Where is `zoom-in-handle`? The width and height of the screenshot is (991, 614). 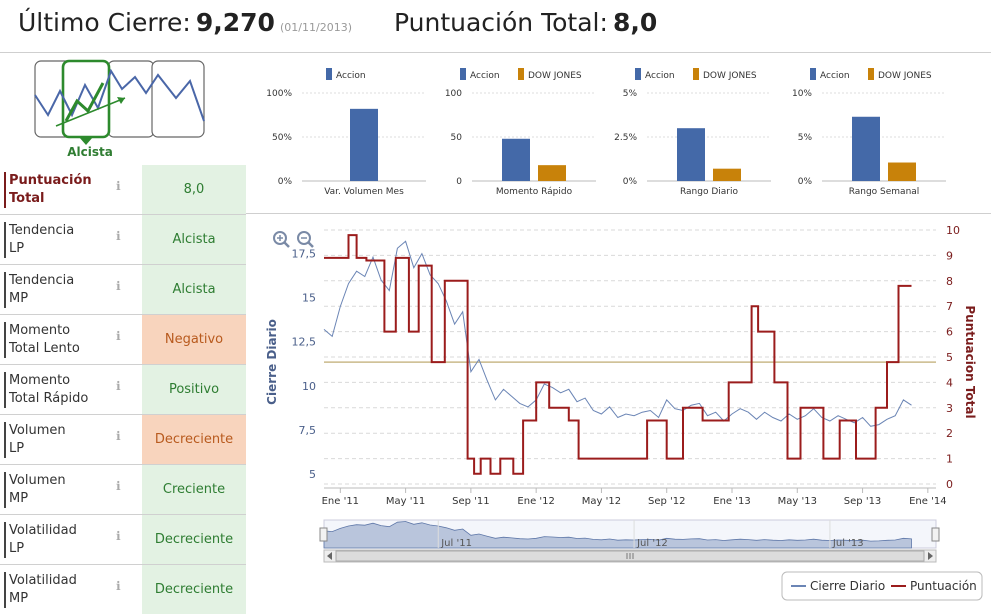 zoom-in-handle is located at coordinates (286, 244).